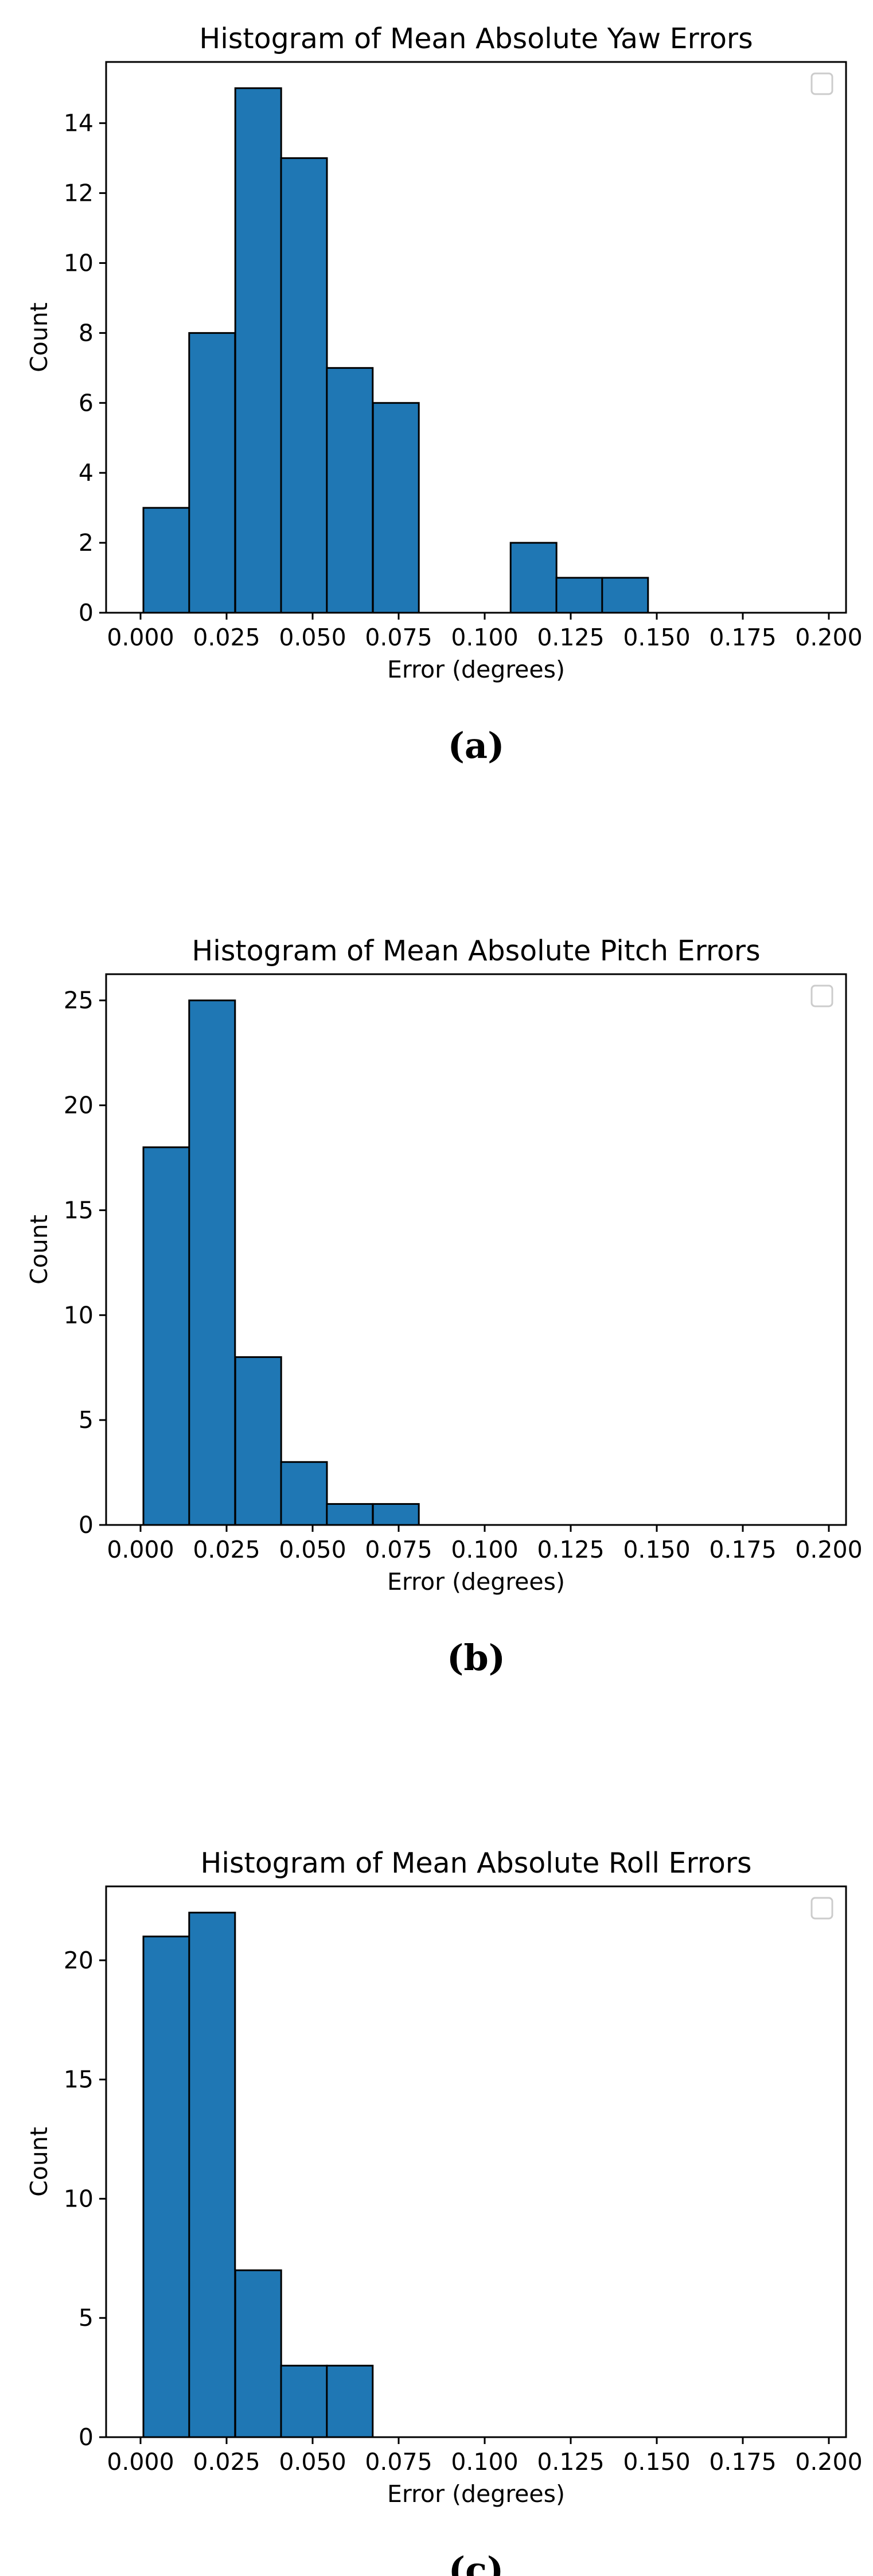 The width and height of the screenshot is (873, 2576). Describe the element at coordinates (86, 403) in the screenshot. I see `y-tick-label: 6` at that location.